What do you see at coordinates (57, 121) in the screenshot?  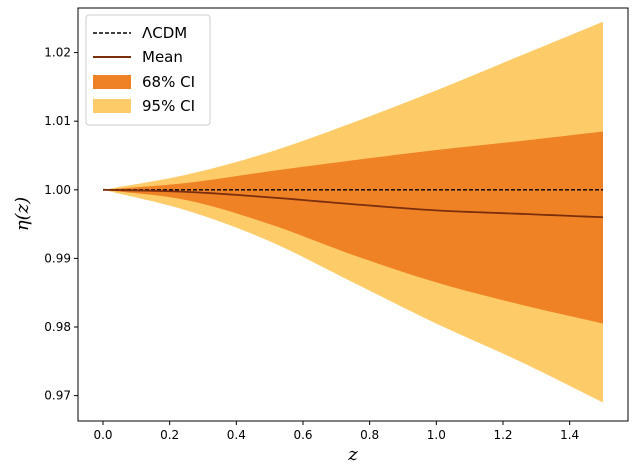 I see `y-tick-label: 1.01` at bounding box center [57, 121].